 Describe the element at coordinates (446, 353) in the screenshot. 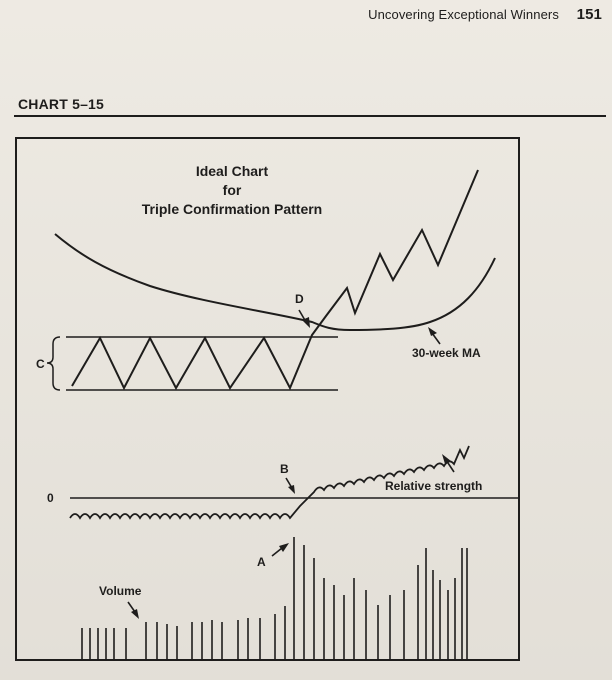

I see `ma-label: 30-week MA` at that location.